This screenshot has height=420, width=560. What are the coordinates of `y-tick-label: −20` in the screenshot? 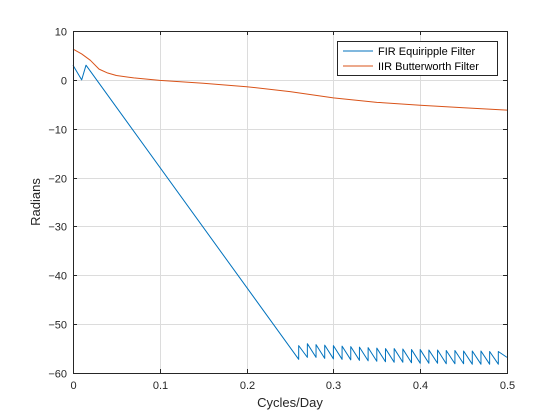 It's located at (57, 180).